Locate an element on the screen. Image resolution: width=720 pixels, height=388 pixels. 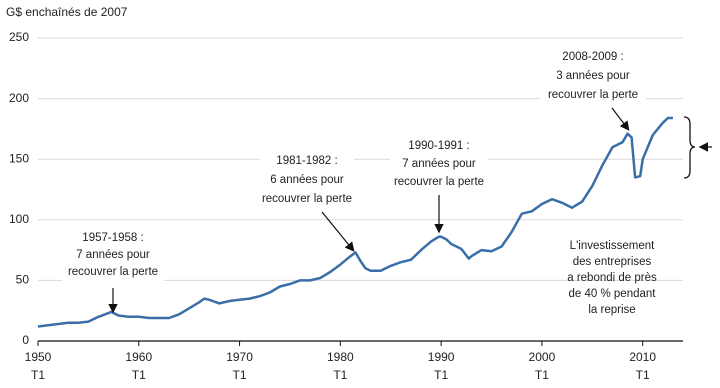
annotation-text: 2008-2009 : is located at coordinates (592, 57).